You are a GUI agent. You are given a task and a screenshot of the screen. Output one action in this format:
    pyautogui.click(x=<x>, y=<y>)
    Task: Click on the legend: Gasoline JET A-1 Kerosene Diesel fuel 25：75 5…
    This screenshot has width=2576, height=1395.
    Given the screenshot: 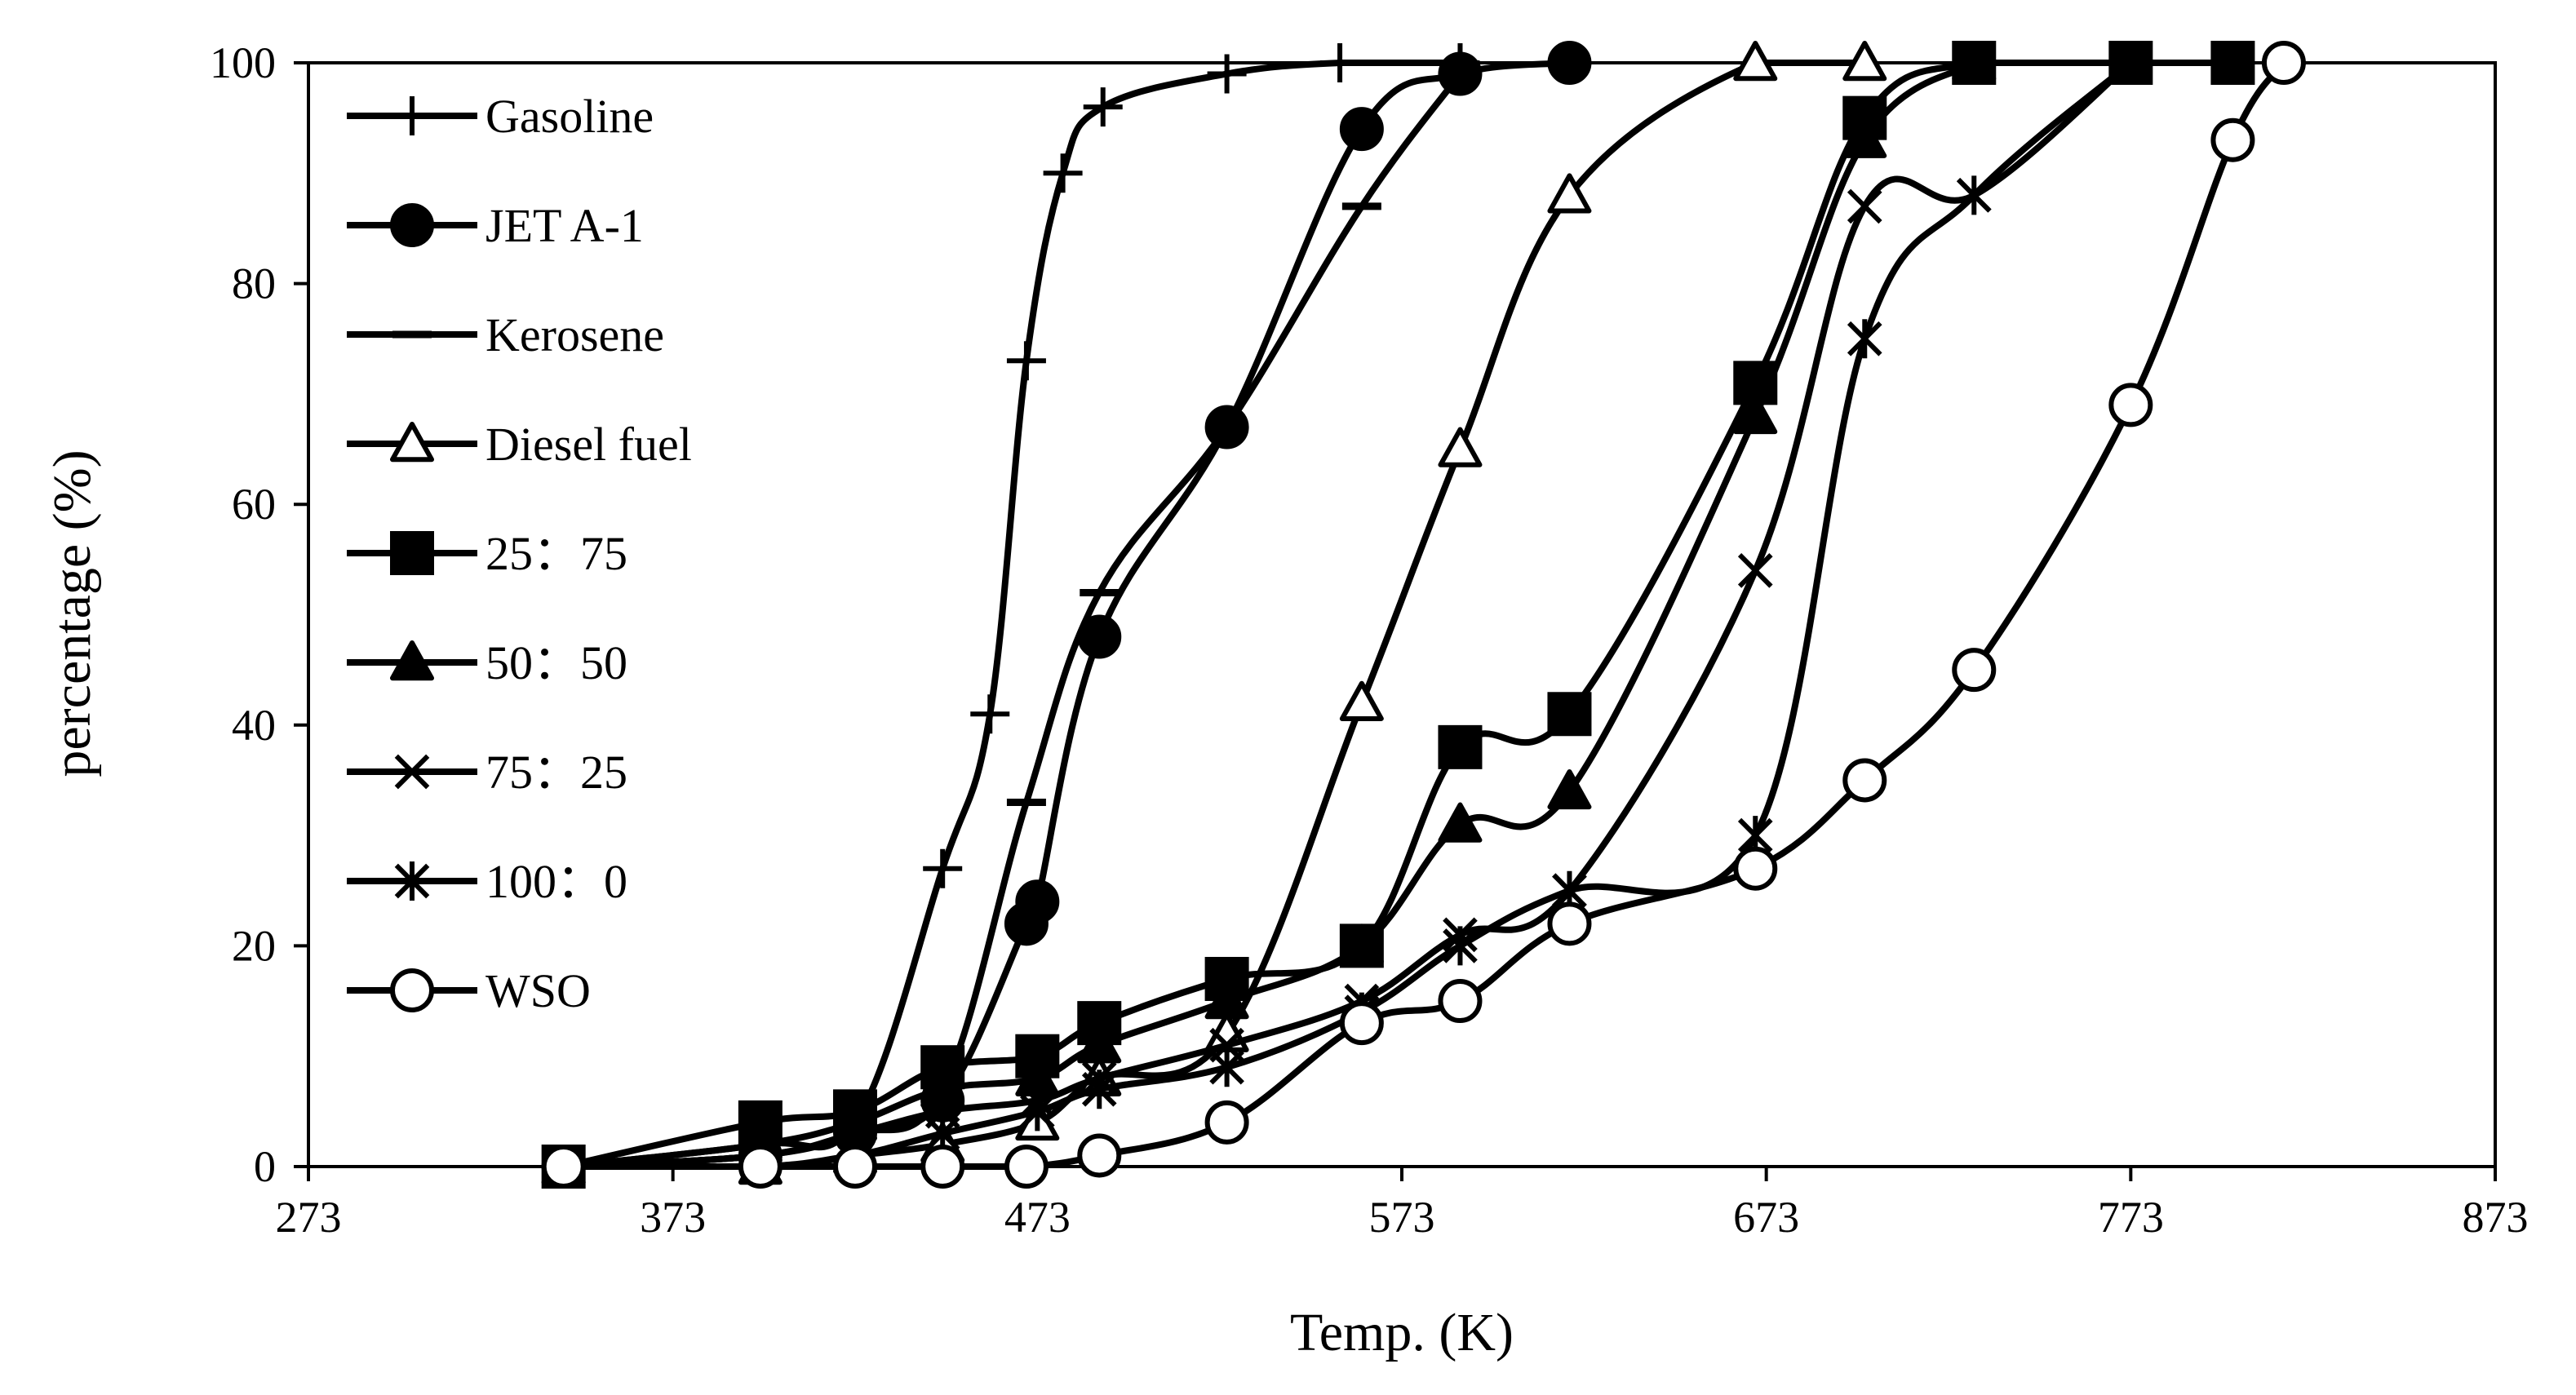 What is the action you would take?
    pyautogui.click(x=519, y=553)
    